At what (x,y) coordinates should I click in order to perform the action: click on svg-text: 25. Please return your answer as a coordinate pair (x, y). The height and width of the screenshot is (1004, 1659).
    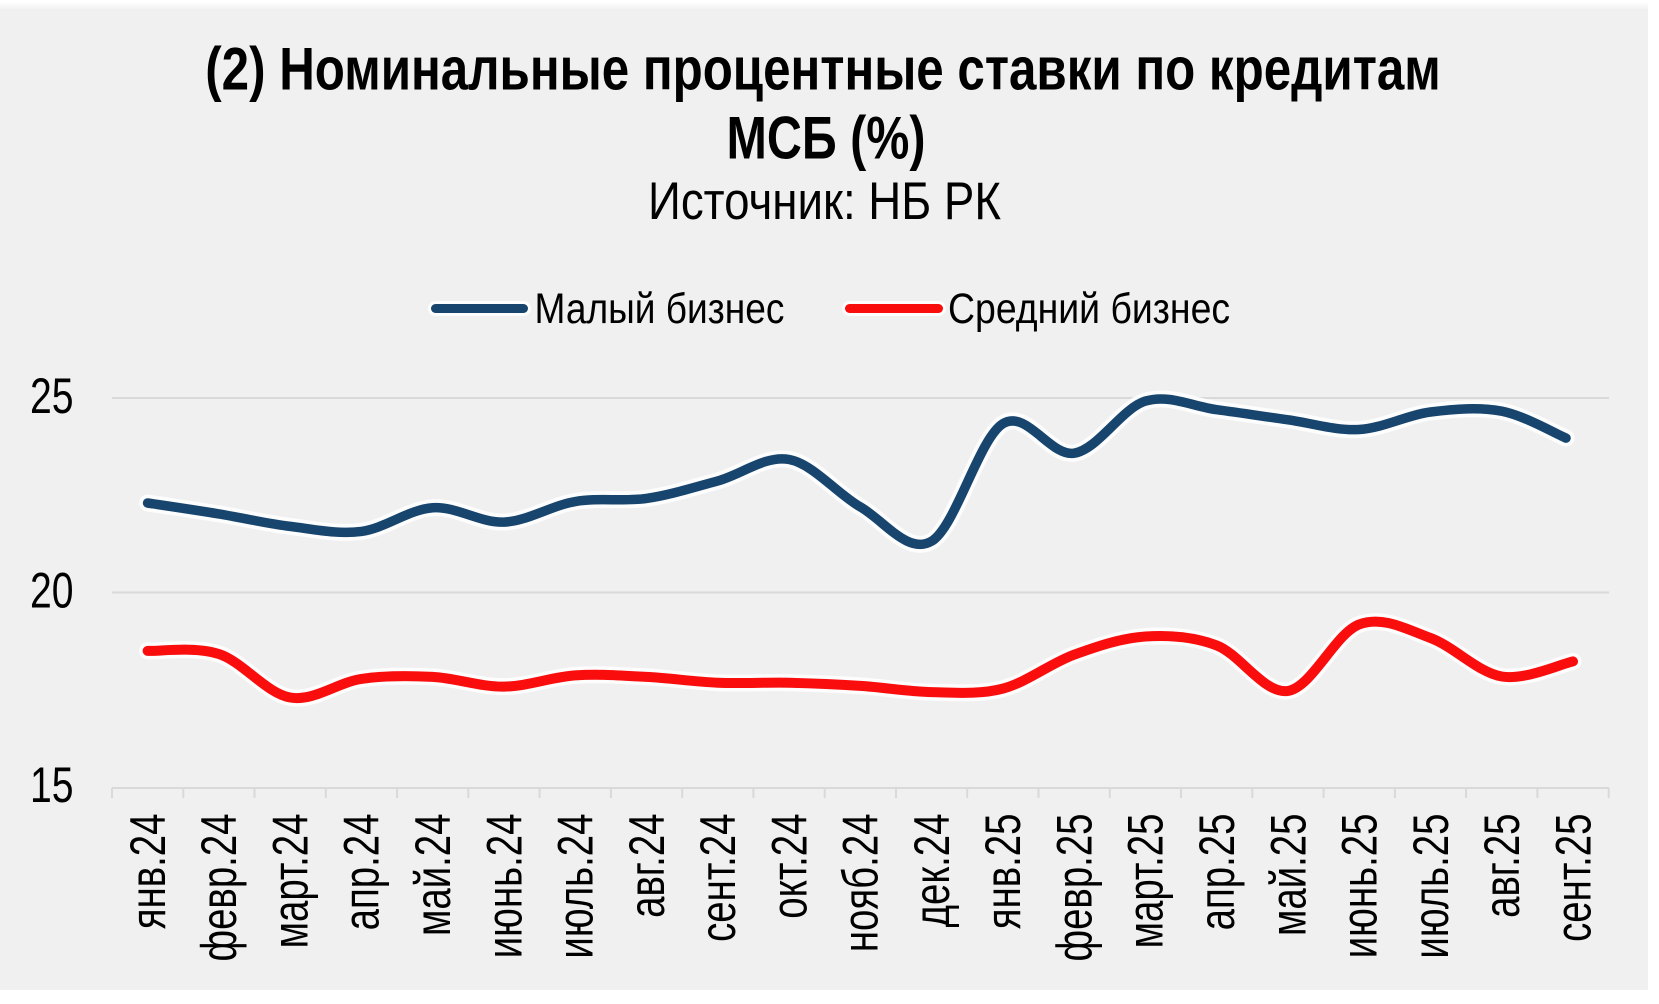
    Looking at the image, I should click on (52, 395).